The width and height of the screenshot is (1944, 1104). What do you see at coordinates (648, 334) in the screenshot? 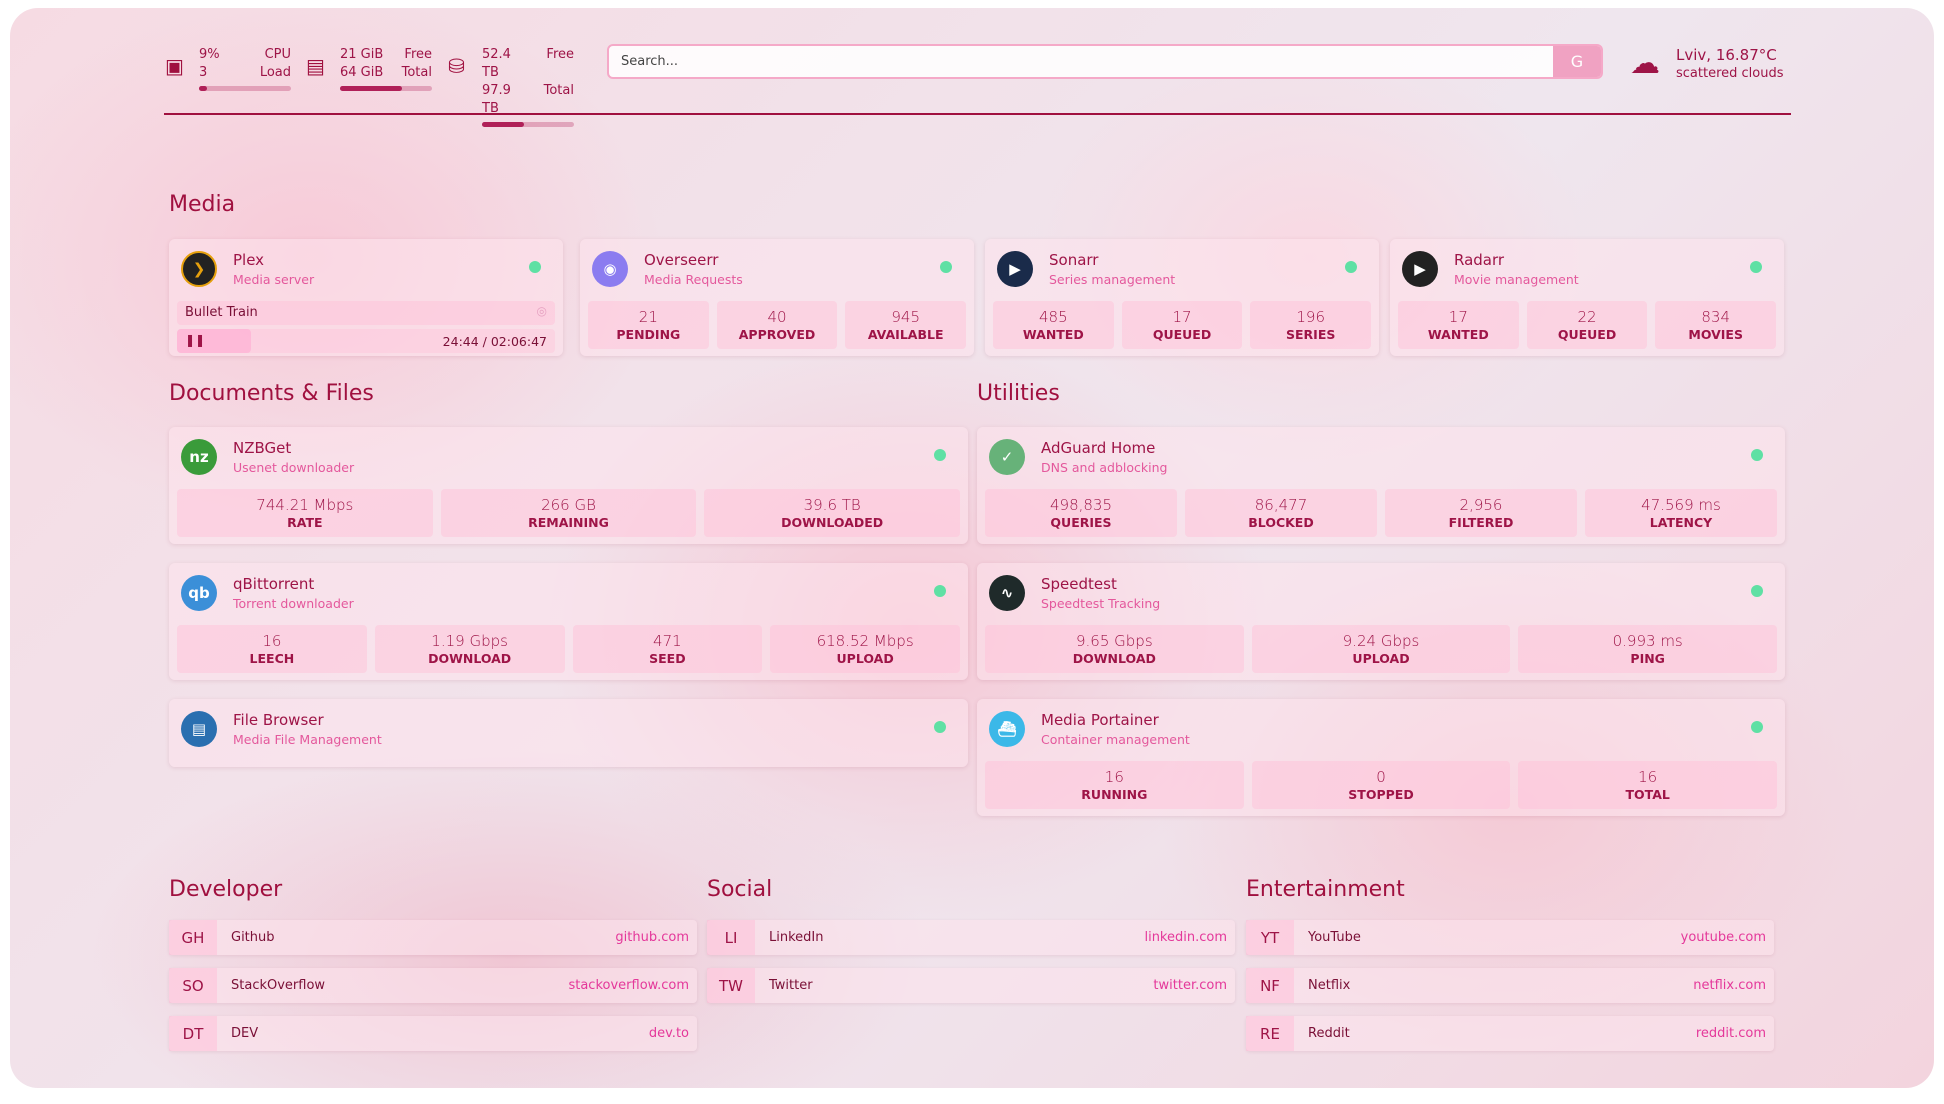
I see `stat-label: PENDING` at bounding box center [648, 334].